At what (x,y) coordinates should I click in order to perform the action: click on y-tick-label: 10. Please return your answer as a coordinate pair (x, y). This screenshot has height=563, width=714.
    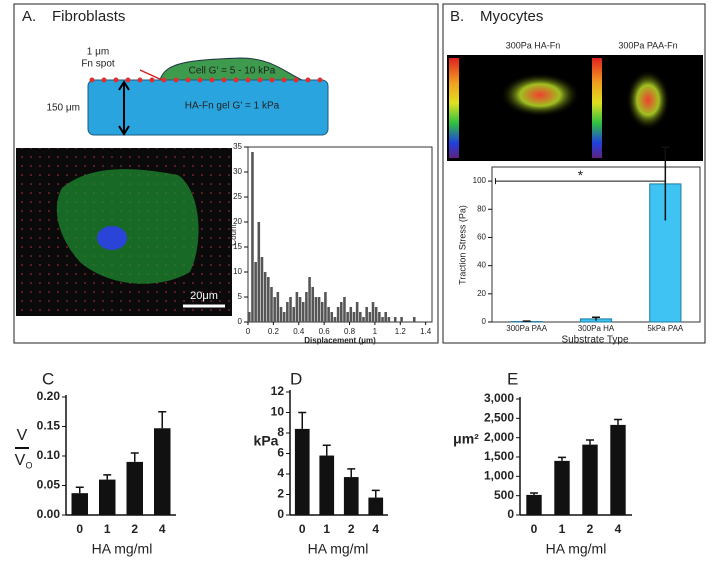
    Looking at the image, I should click on (237, 271).